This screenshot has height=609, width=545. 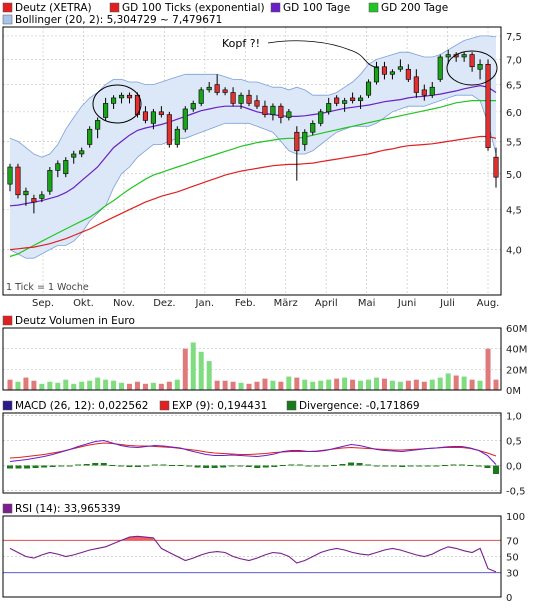 I want to click on price-x-tick-label: Jan., so click(x=205, y=303).